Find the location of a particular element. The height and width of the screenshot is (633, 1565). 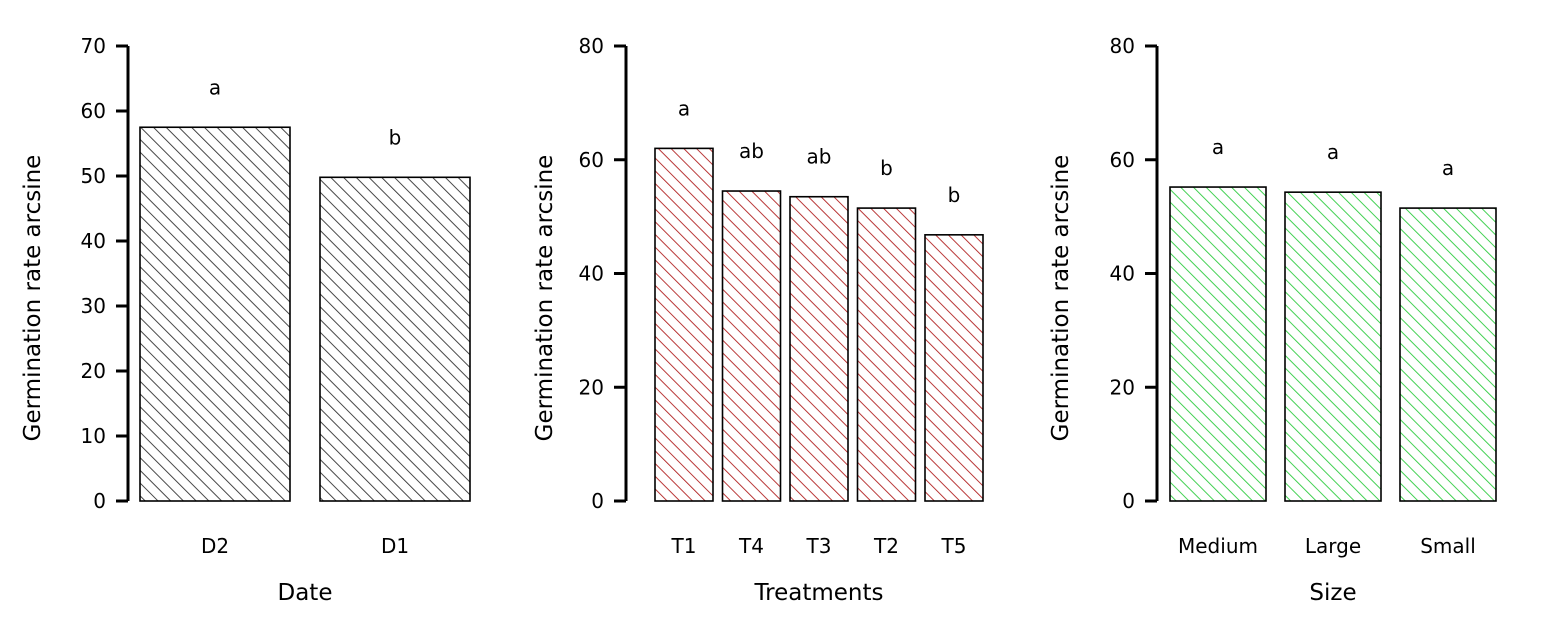

x-category-label: T1 is located at coordinates (684, 546).